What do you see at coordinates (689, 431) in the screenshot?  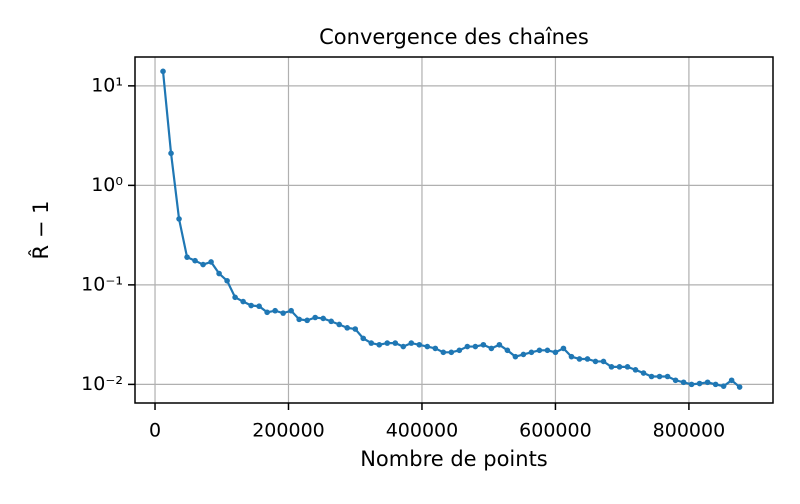 I see `x-tick-label: 800000` at bounding box center [689, 431].